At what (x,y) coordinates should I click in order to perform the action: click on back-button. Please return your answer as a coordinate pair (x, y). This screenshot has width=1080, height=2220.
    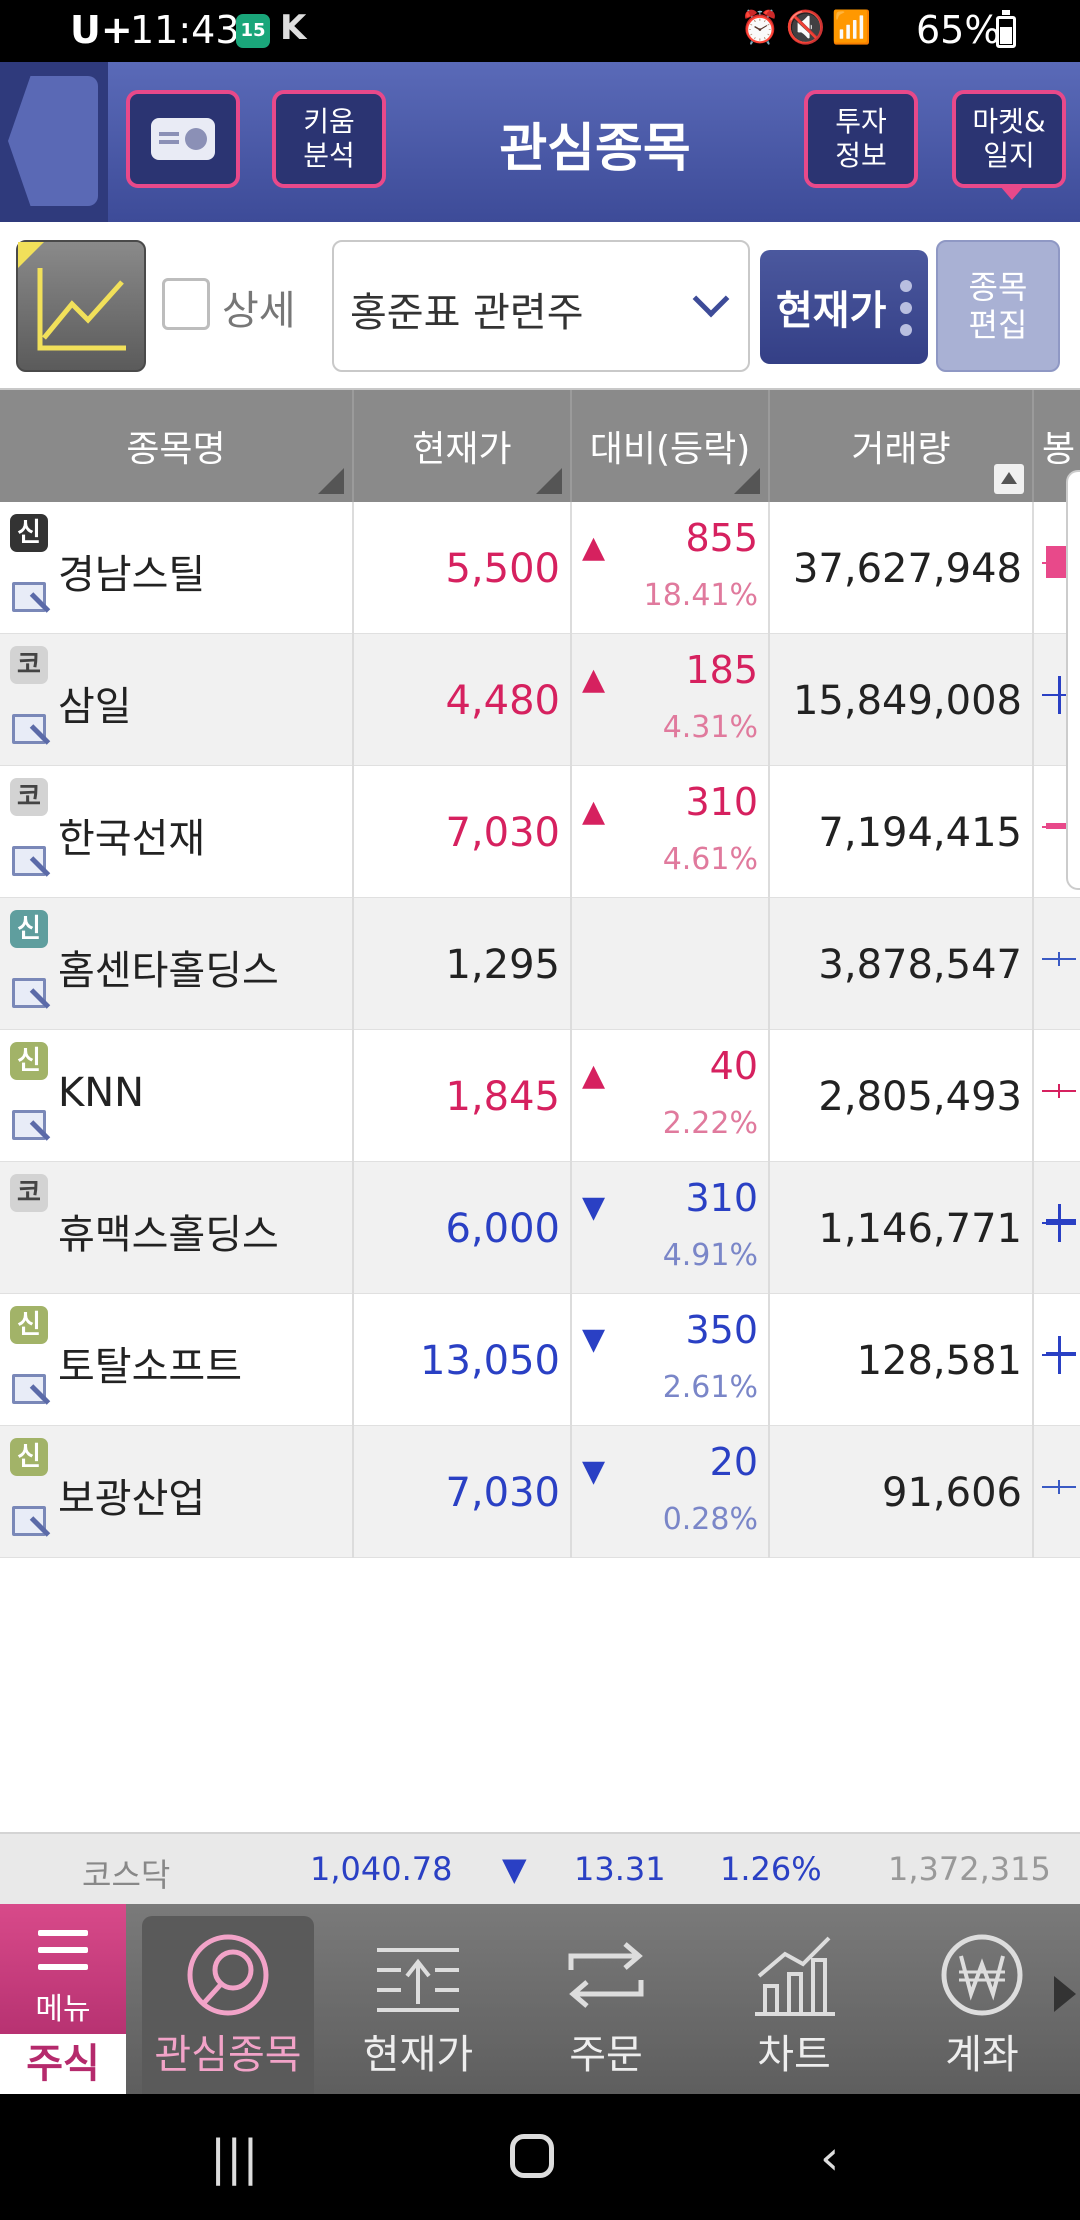
    Looking at the image, I should click on (54, 142).